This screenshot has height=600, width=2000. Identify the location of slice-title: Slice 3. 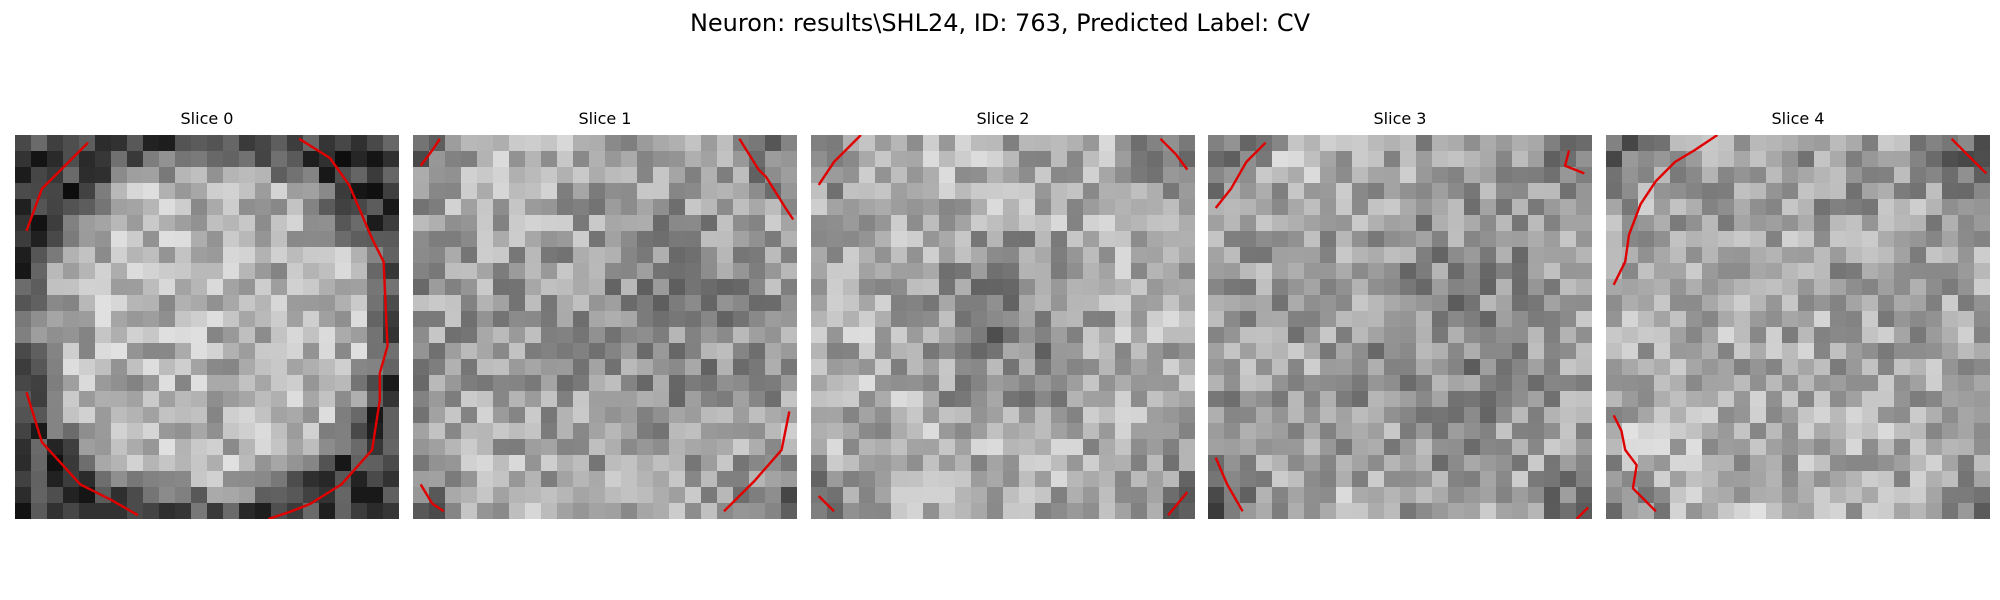
(1400, 118).